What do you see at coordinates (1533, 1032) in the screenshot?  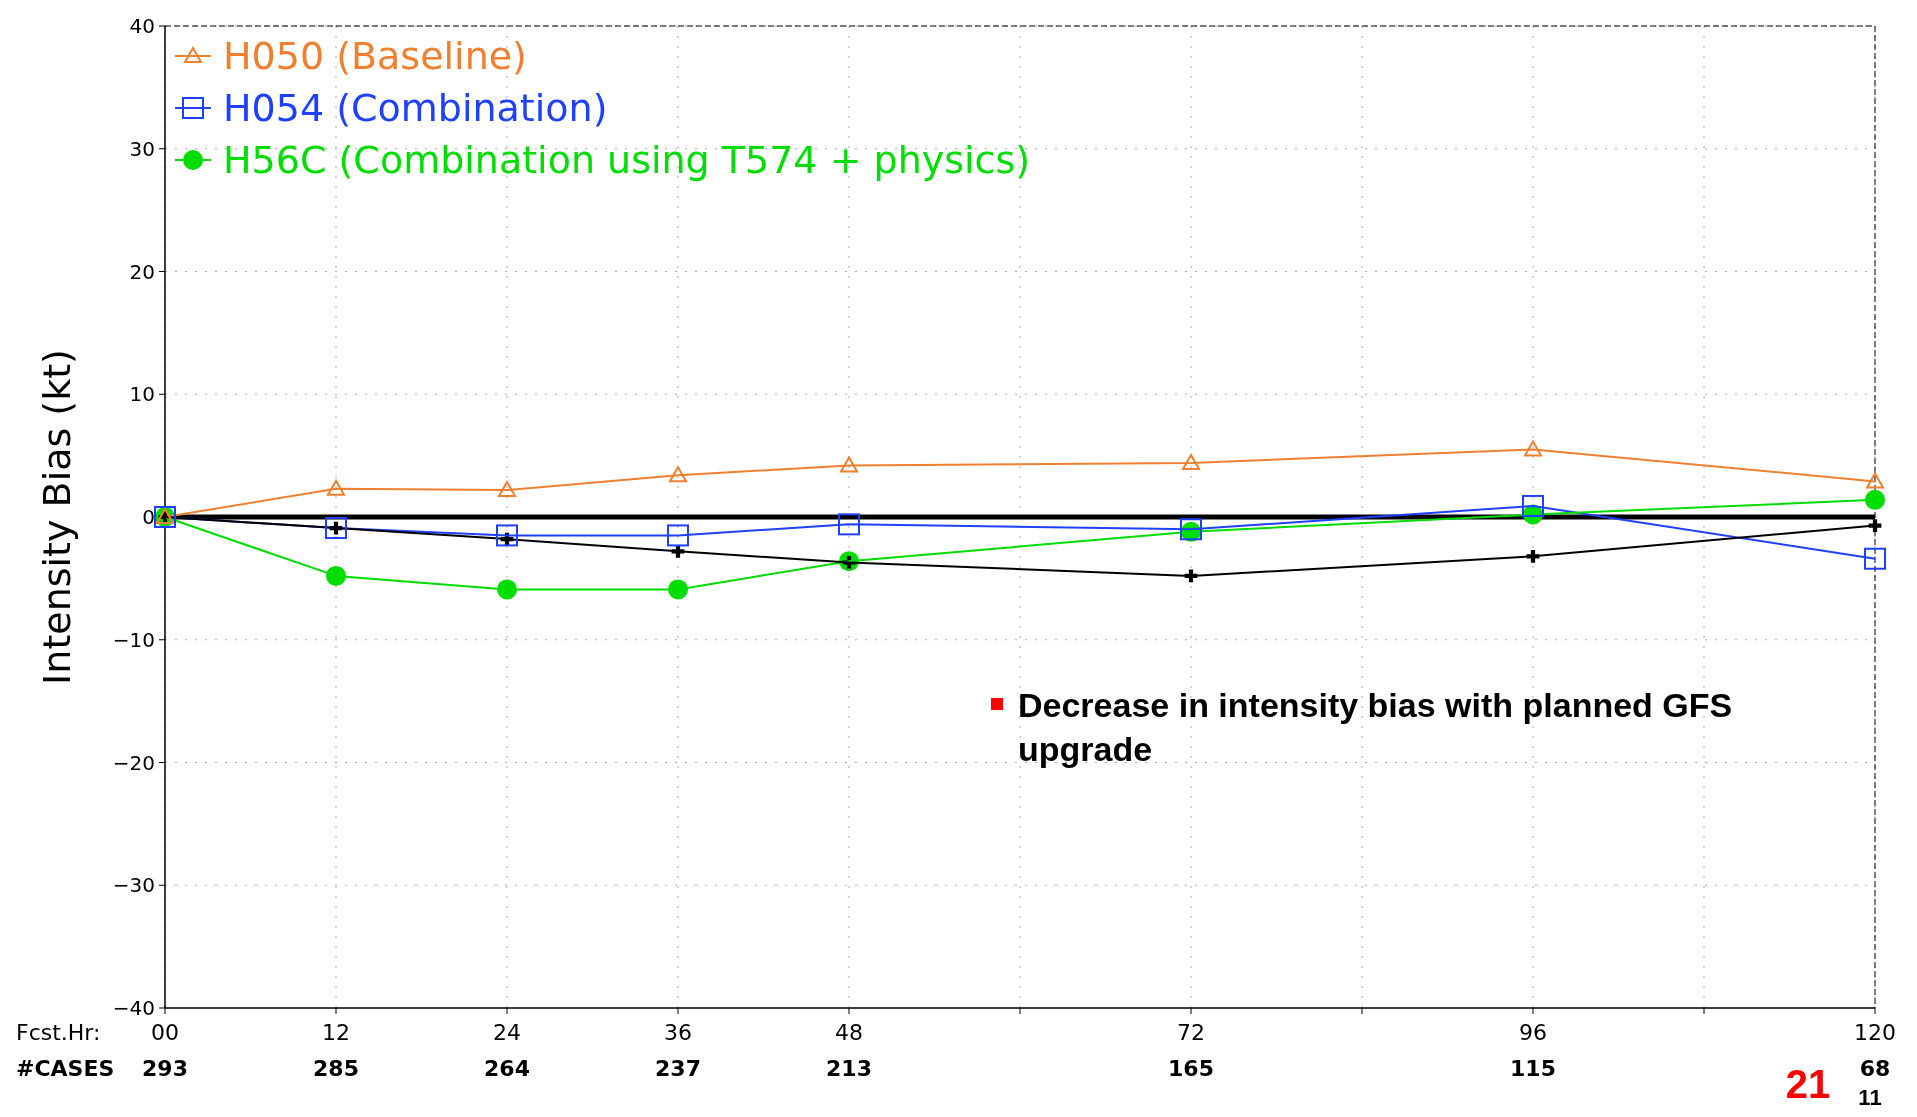 I see `x-tick-label: 96` at bounding box center [1533, 1032].